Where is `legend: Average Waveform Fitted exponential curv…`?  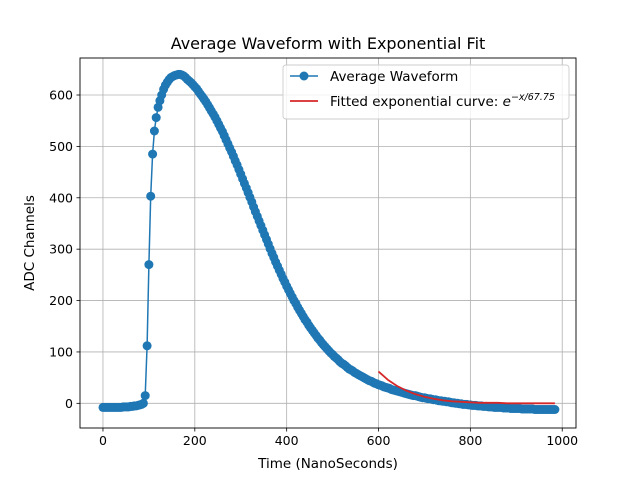
legend: Average Waveform Fitted exponential curv… is located at coordinates (426, 92).